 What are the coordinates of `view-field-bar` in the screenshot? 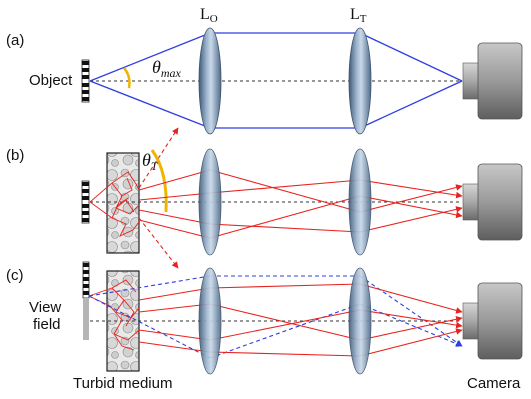 It's located at (86, 319).